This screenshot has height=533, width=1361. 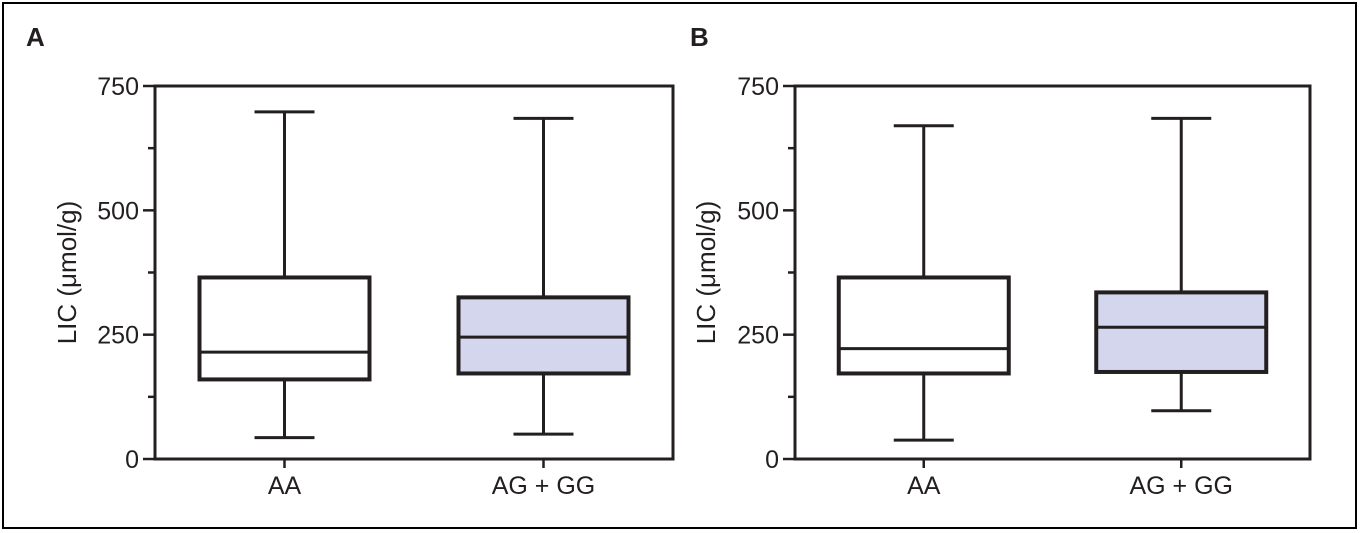 I want to click on panel-b-y-tick-label: 0, so click(x=772, y=460).